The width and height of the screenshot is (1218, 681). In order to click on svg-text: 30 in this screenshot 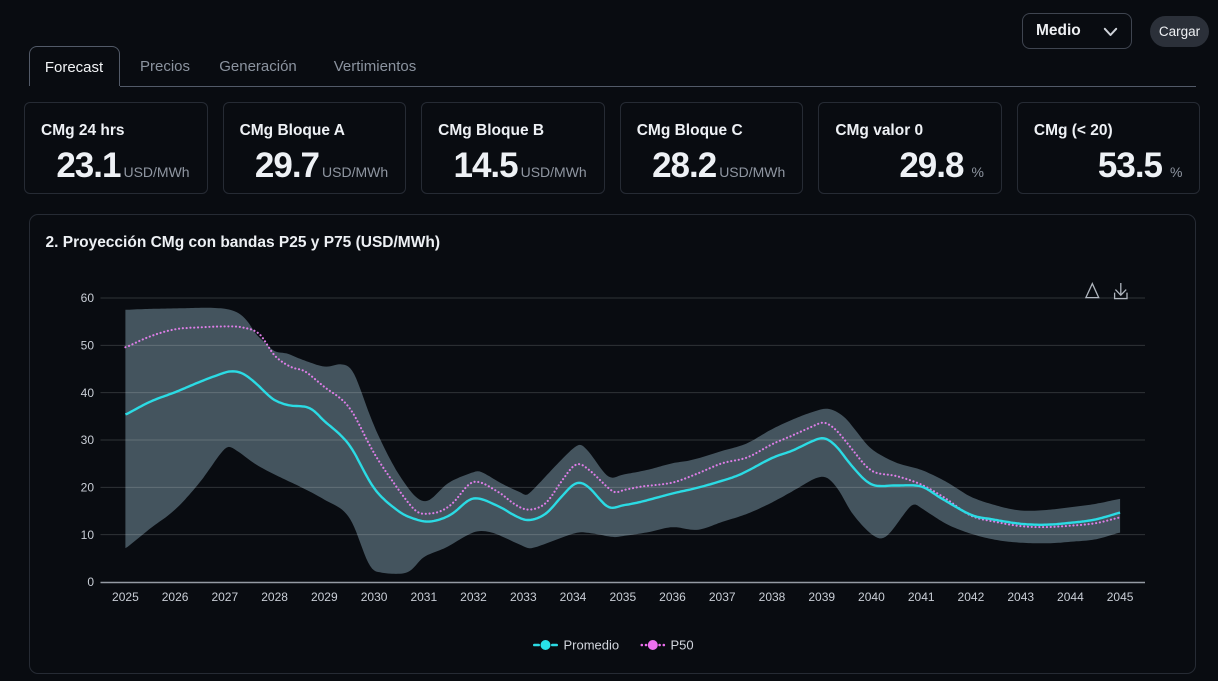, I will do `click(88, 440)`.